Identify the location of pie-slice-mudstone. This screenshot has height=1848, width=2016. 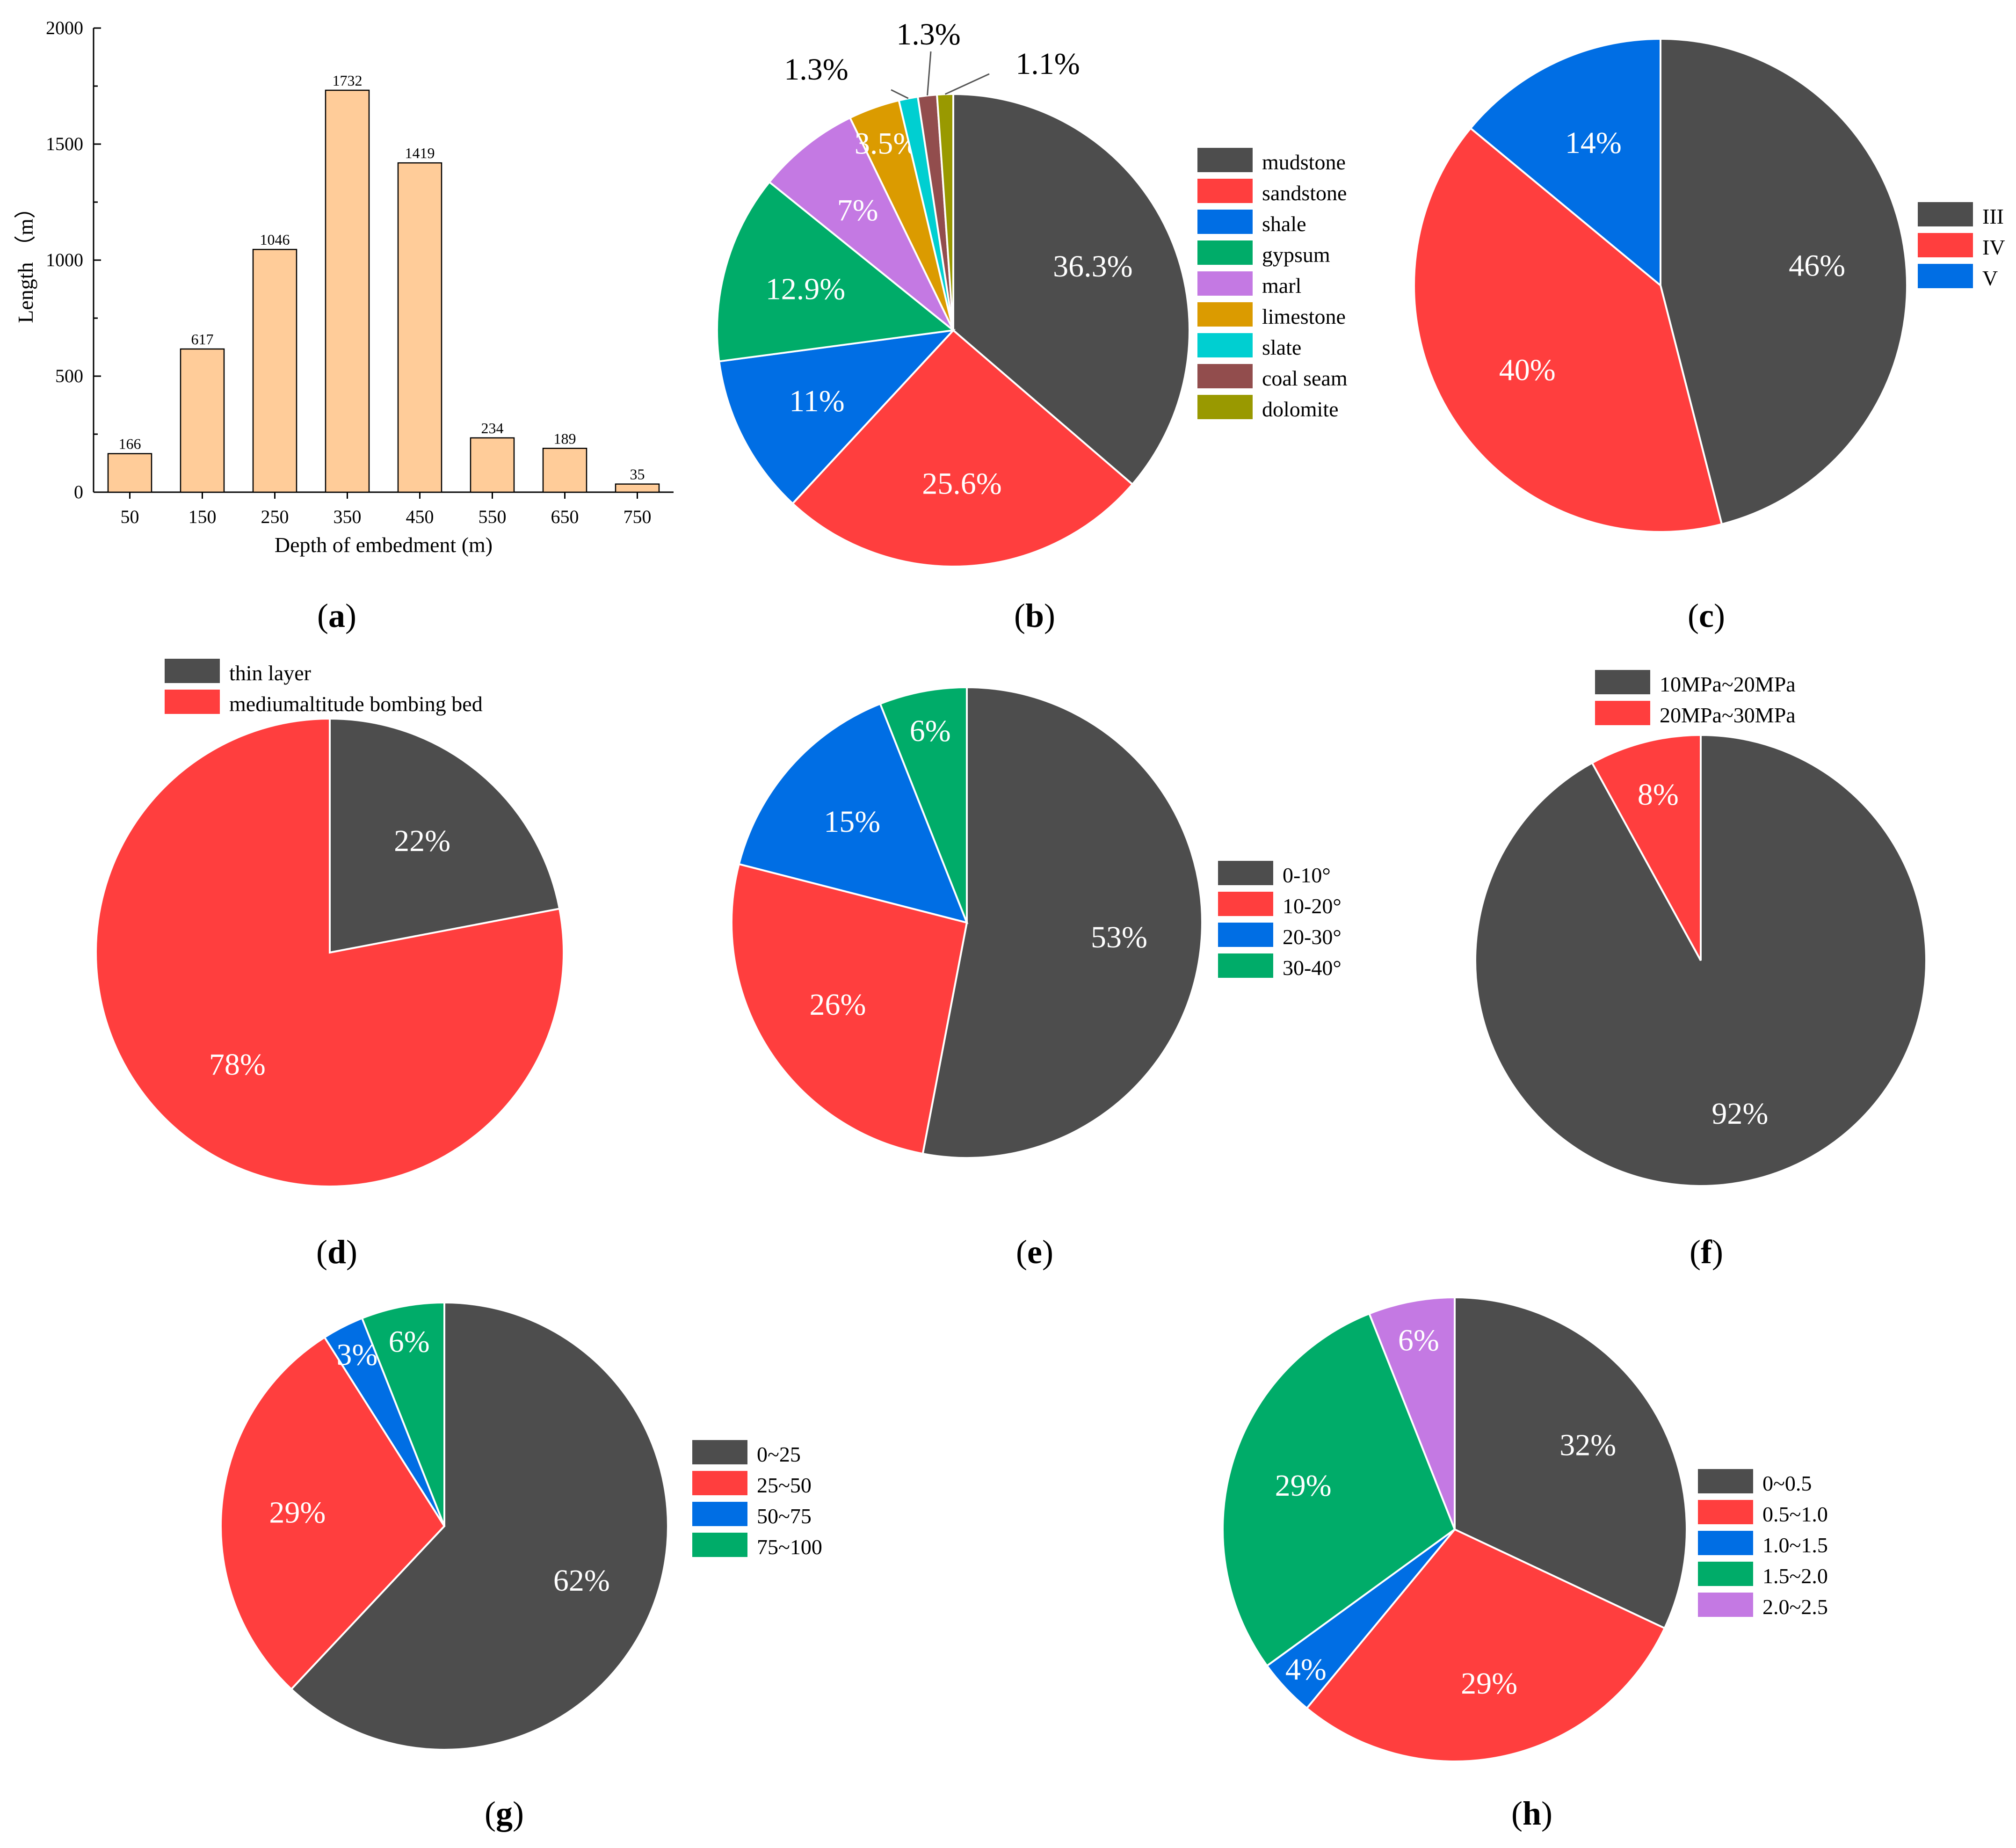
(1071, 289).